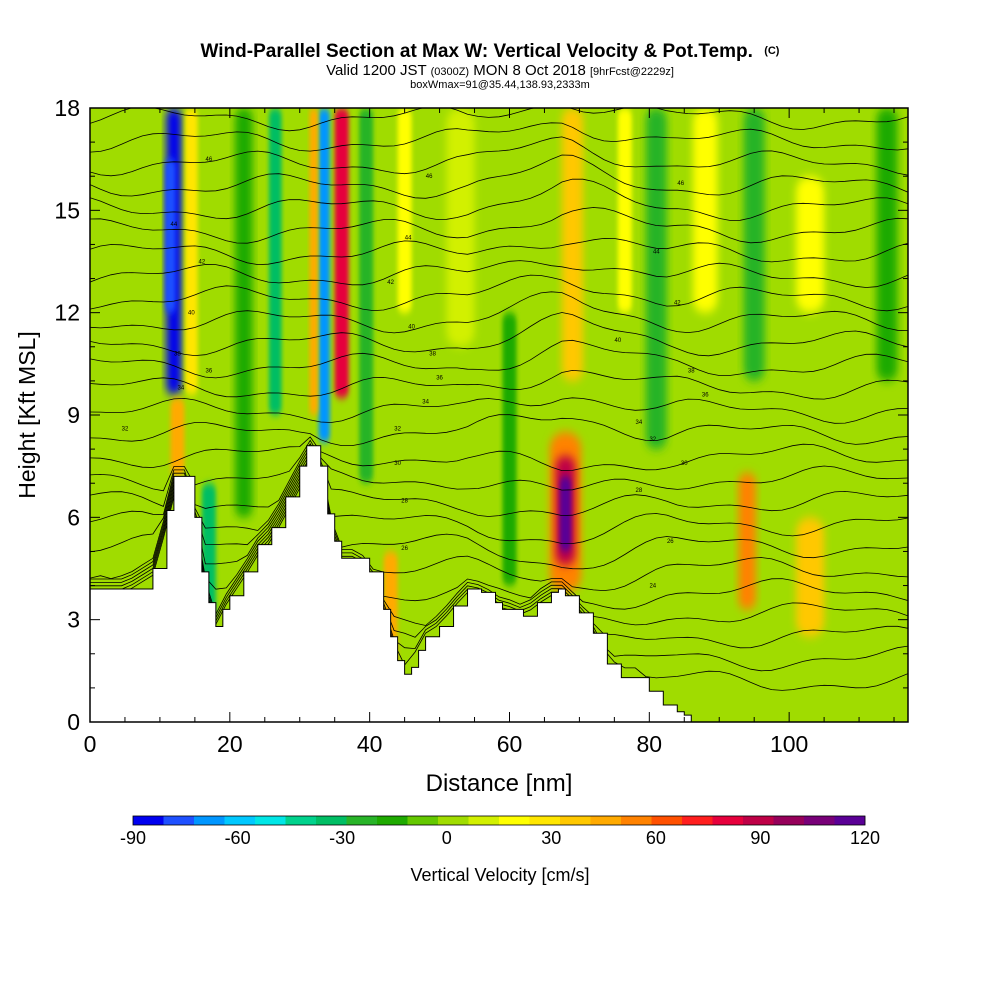  I want to click on isentrope-label-8: 42, so click(677, 303).